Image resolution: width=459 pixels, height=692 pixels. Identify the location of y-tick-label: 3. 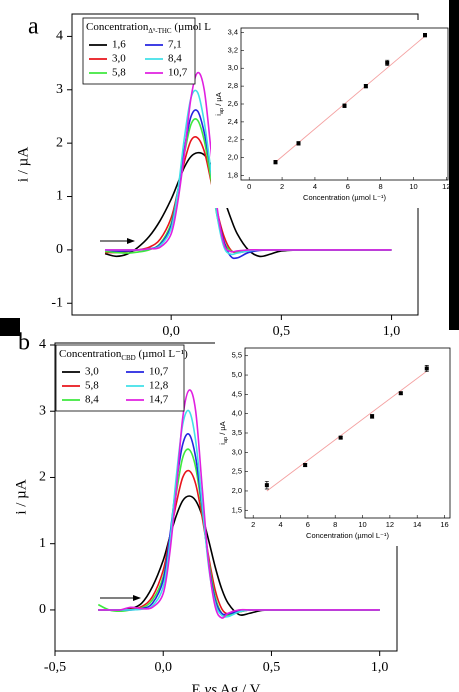
(42, 410).